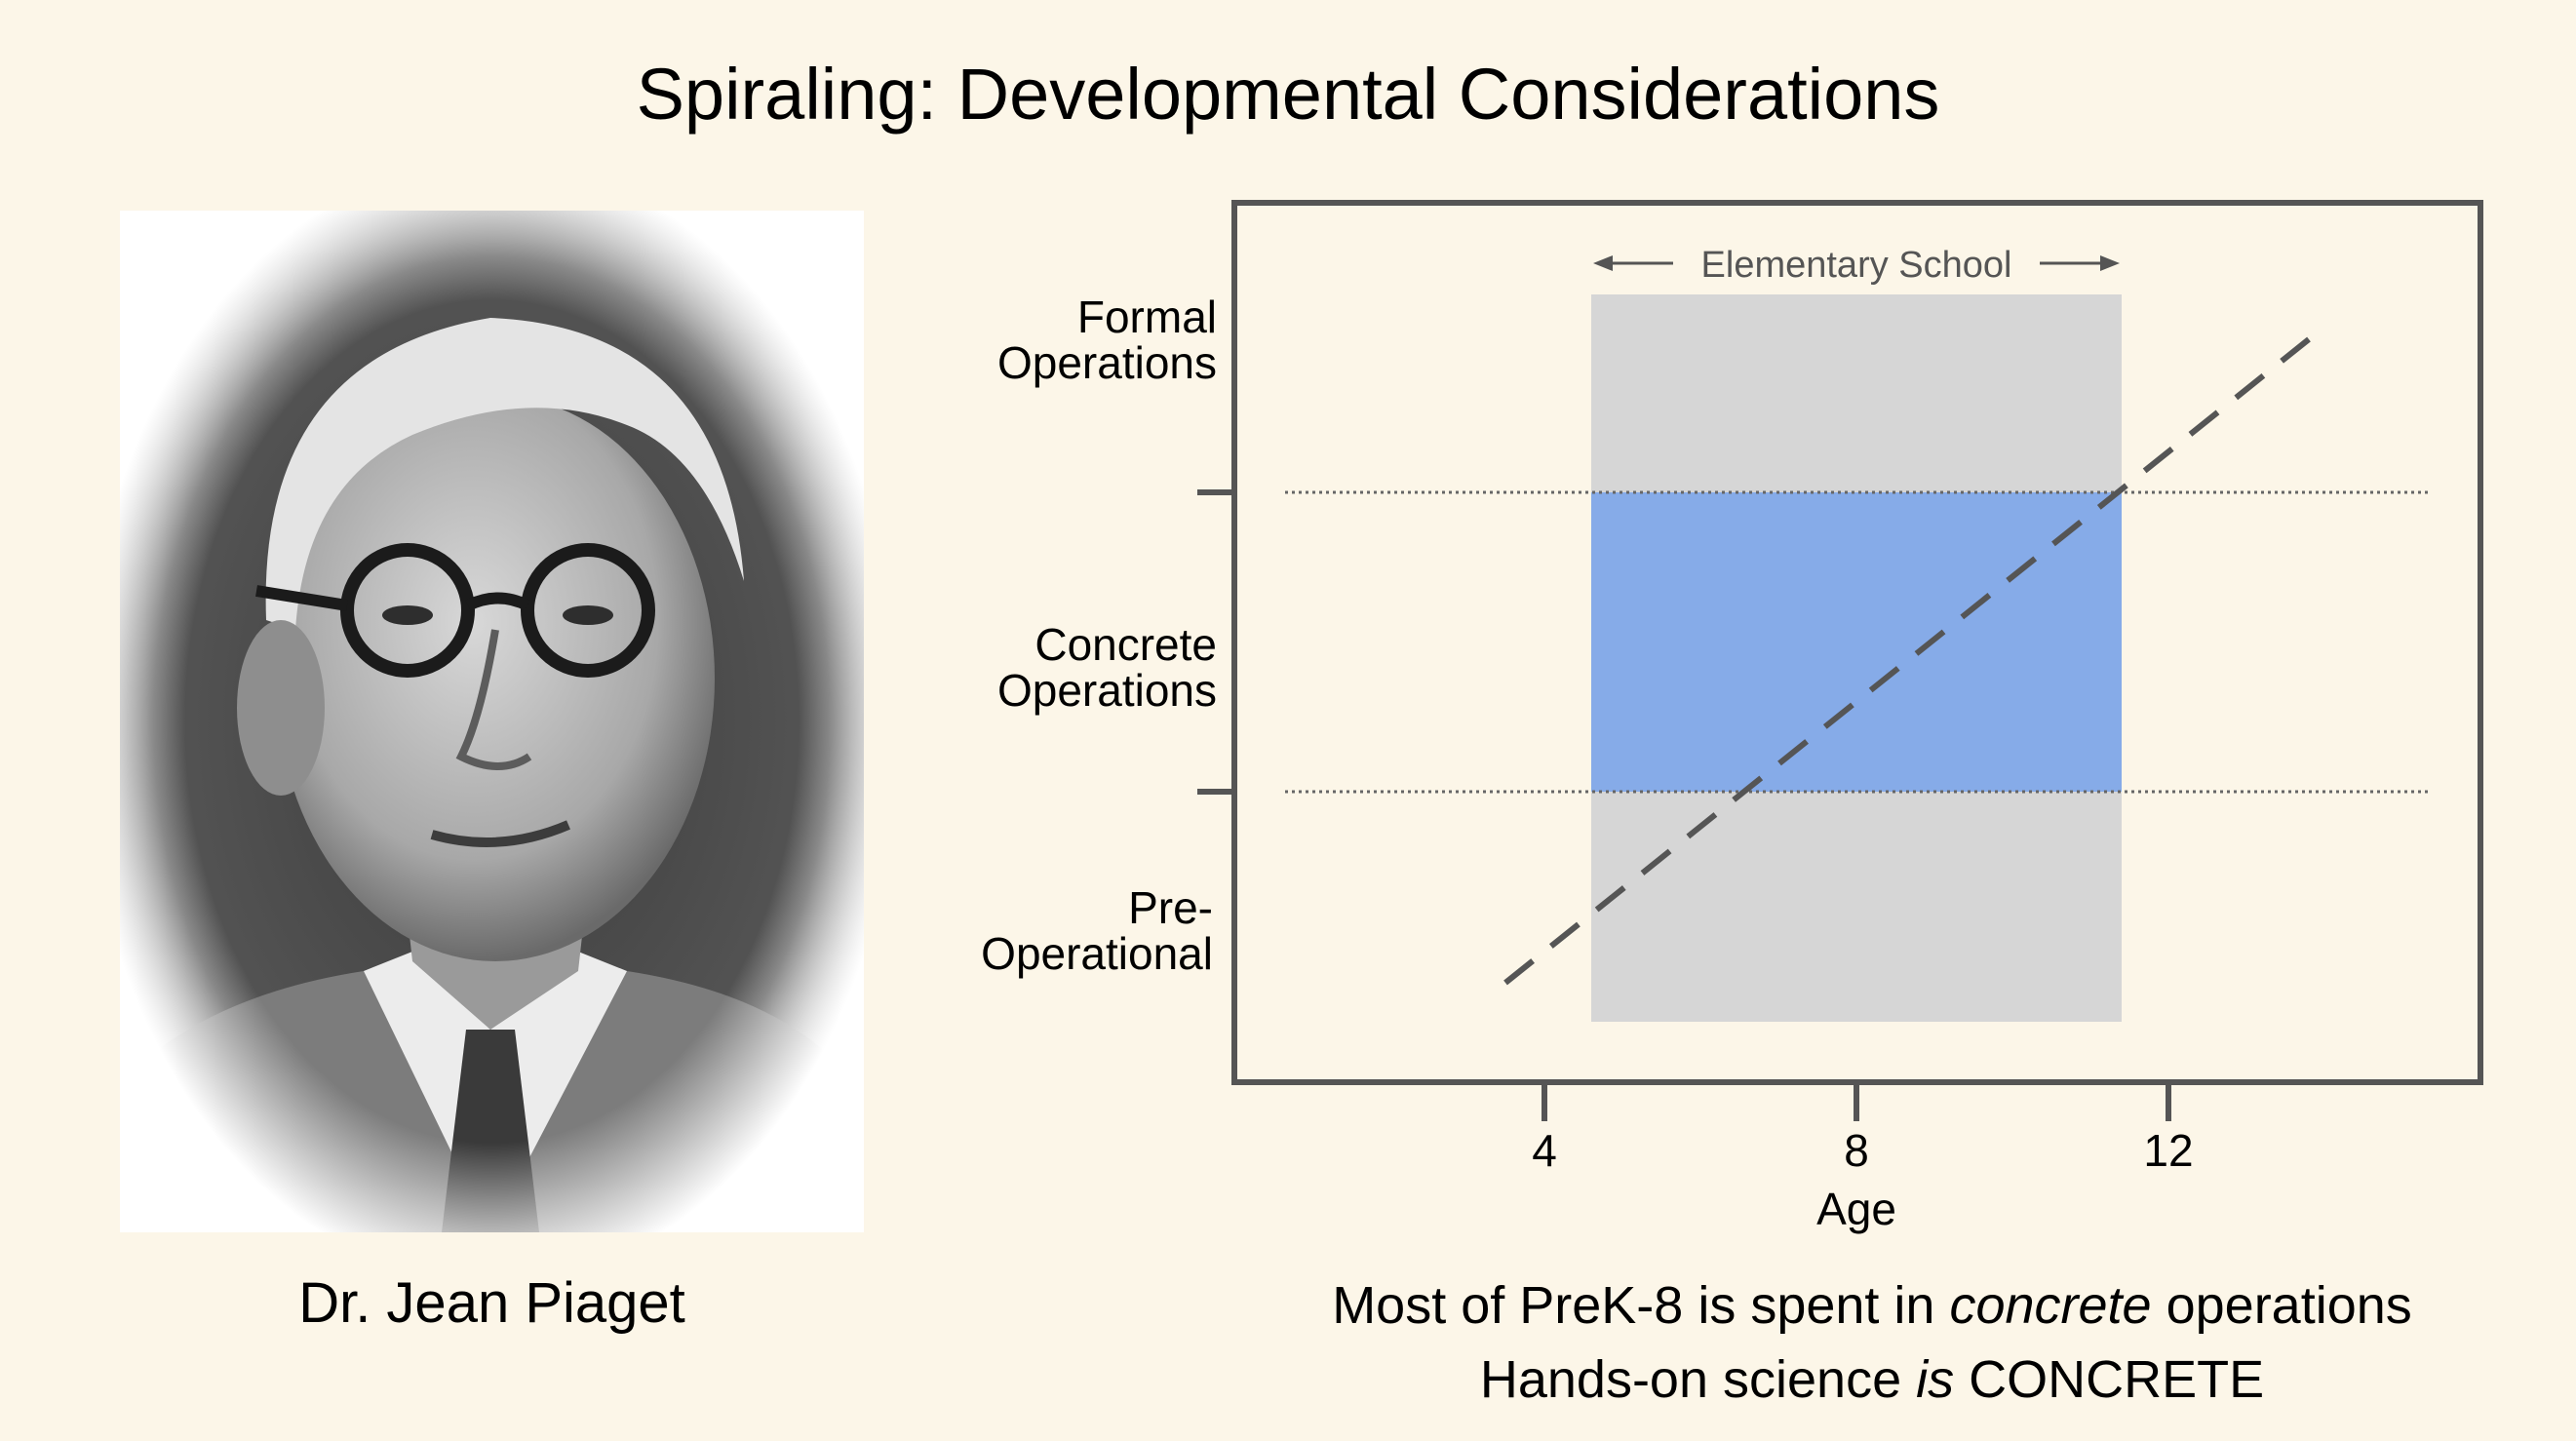 The height and width of the screenshot is (1441, 2576). I want to click on stage-label-preoperational: Pre- Operational, so click(1045, 931).